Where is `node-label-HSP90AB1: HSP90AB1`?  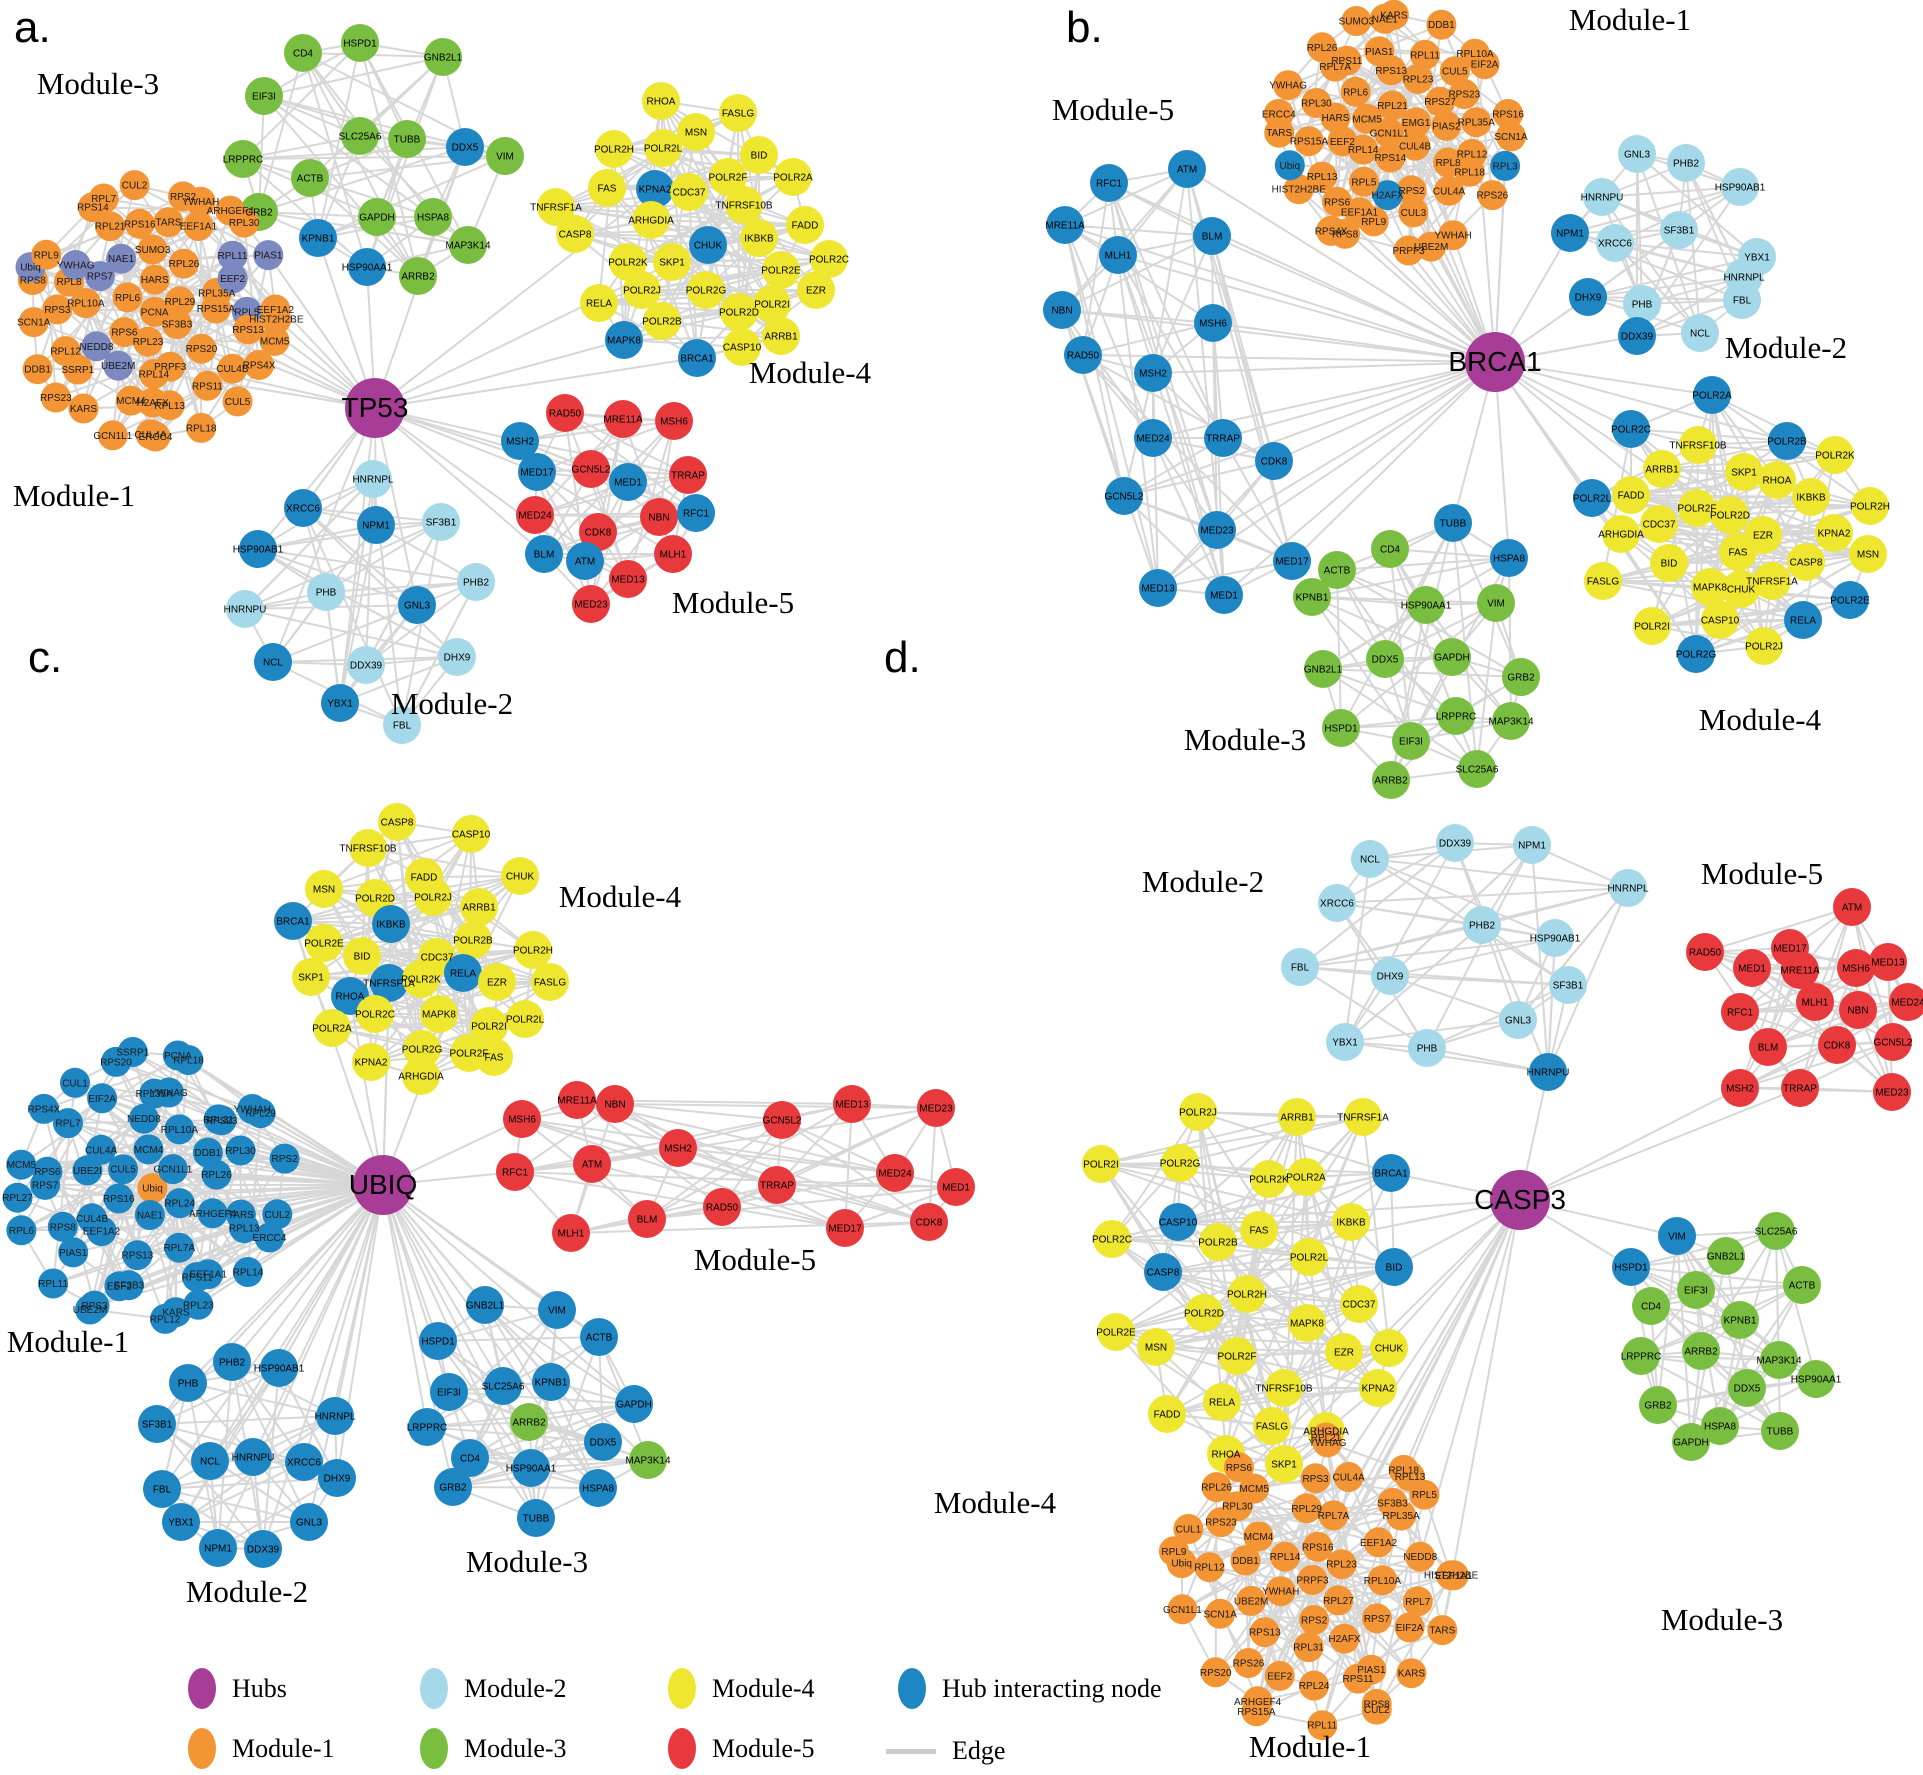
node-label-HSP90AB1: HSP90AB1 is located at coordinates (279, 1369).